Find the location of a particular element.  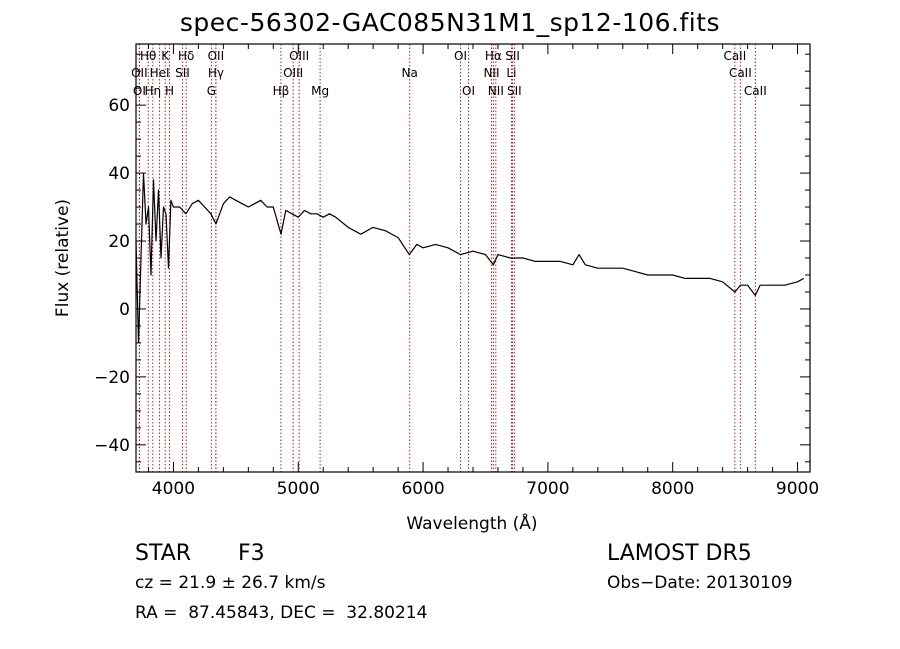

x-tick-label: 6000 is located at coordinates (422, 489).